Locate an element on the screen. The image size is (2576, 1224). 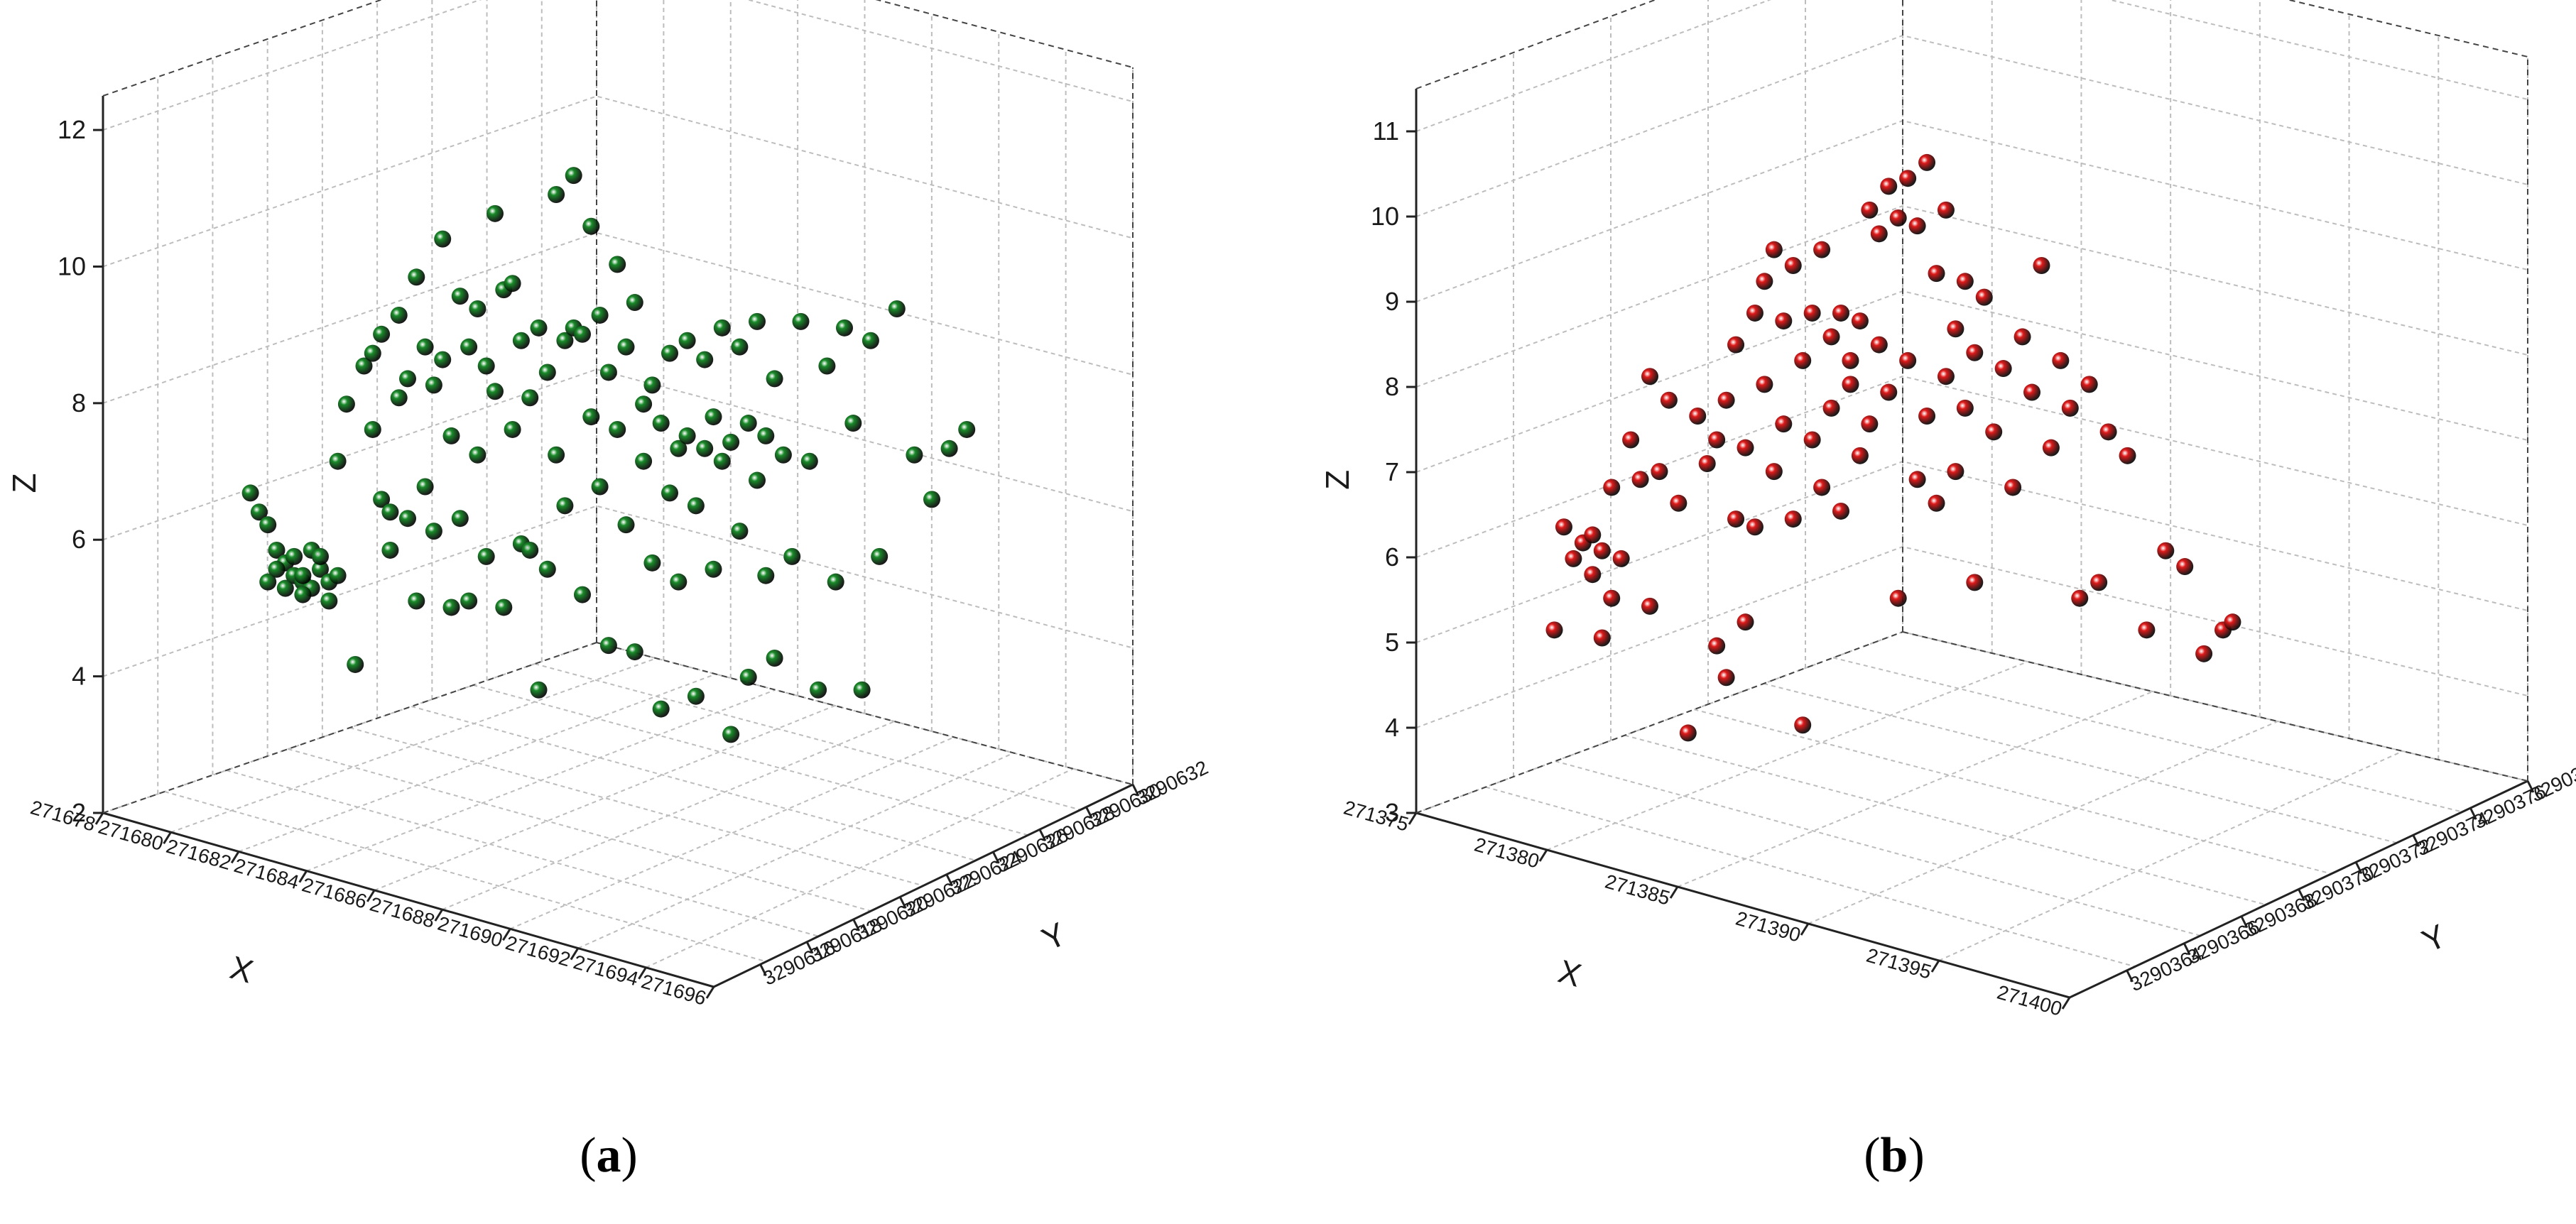
caption-b: (b) is located at coordinates (1894, 1155).